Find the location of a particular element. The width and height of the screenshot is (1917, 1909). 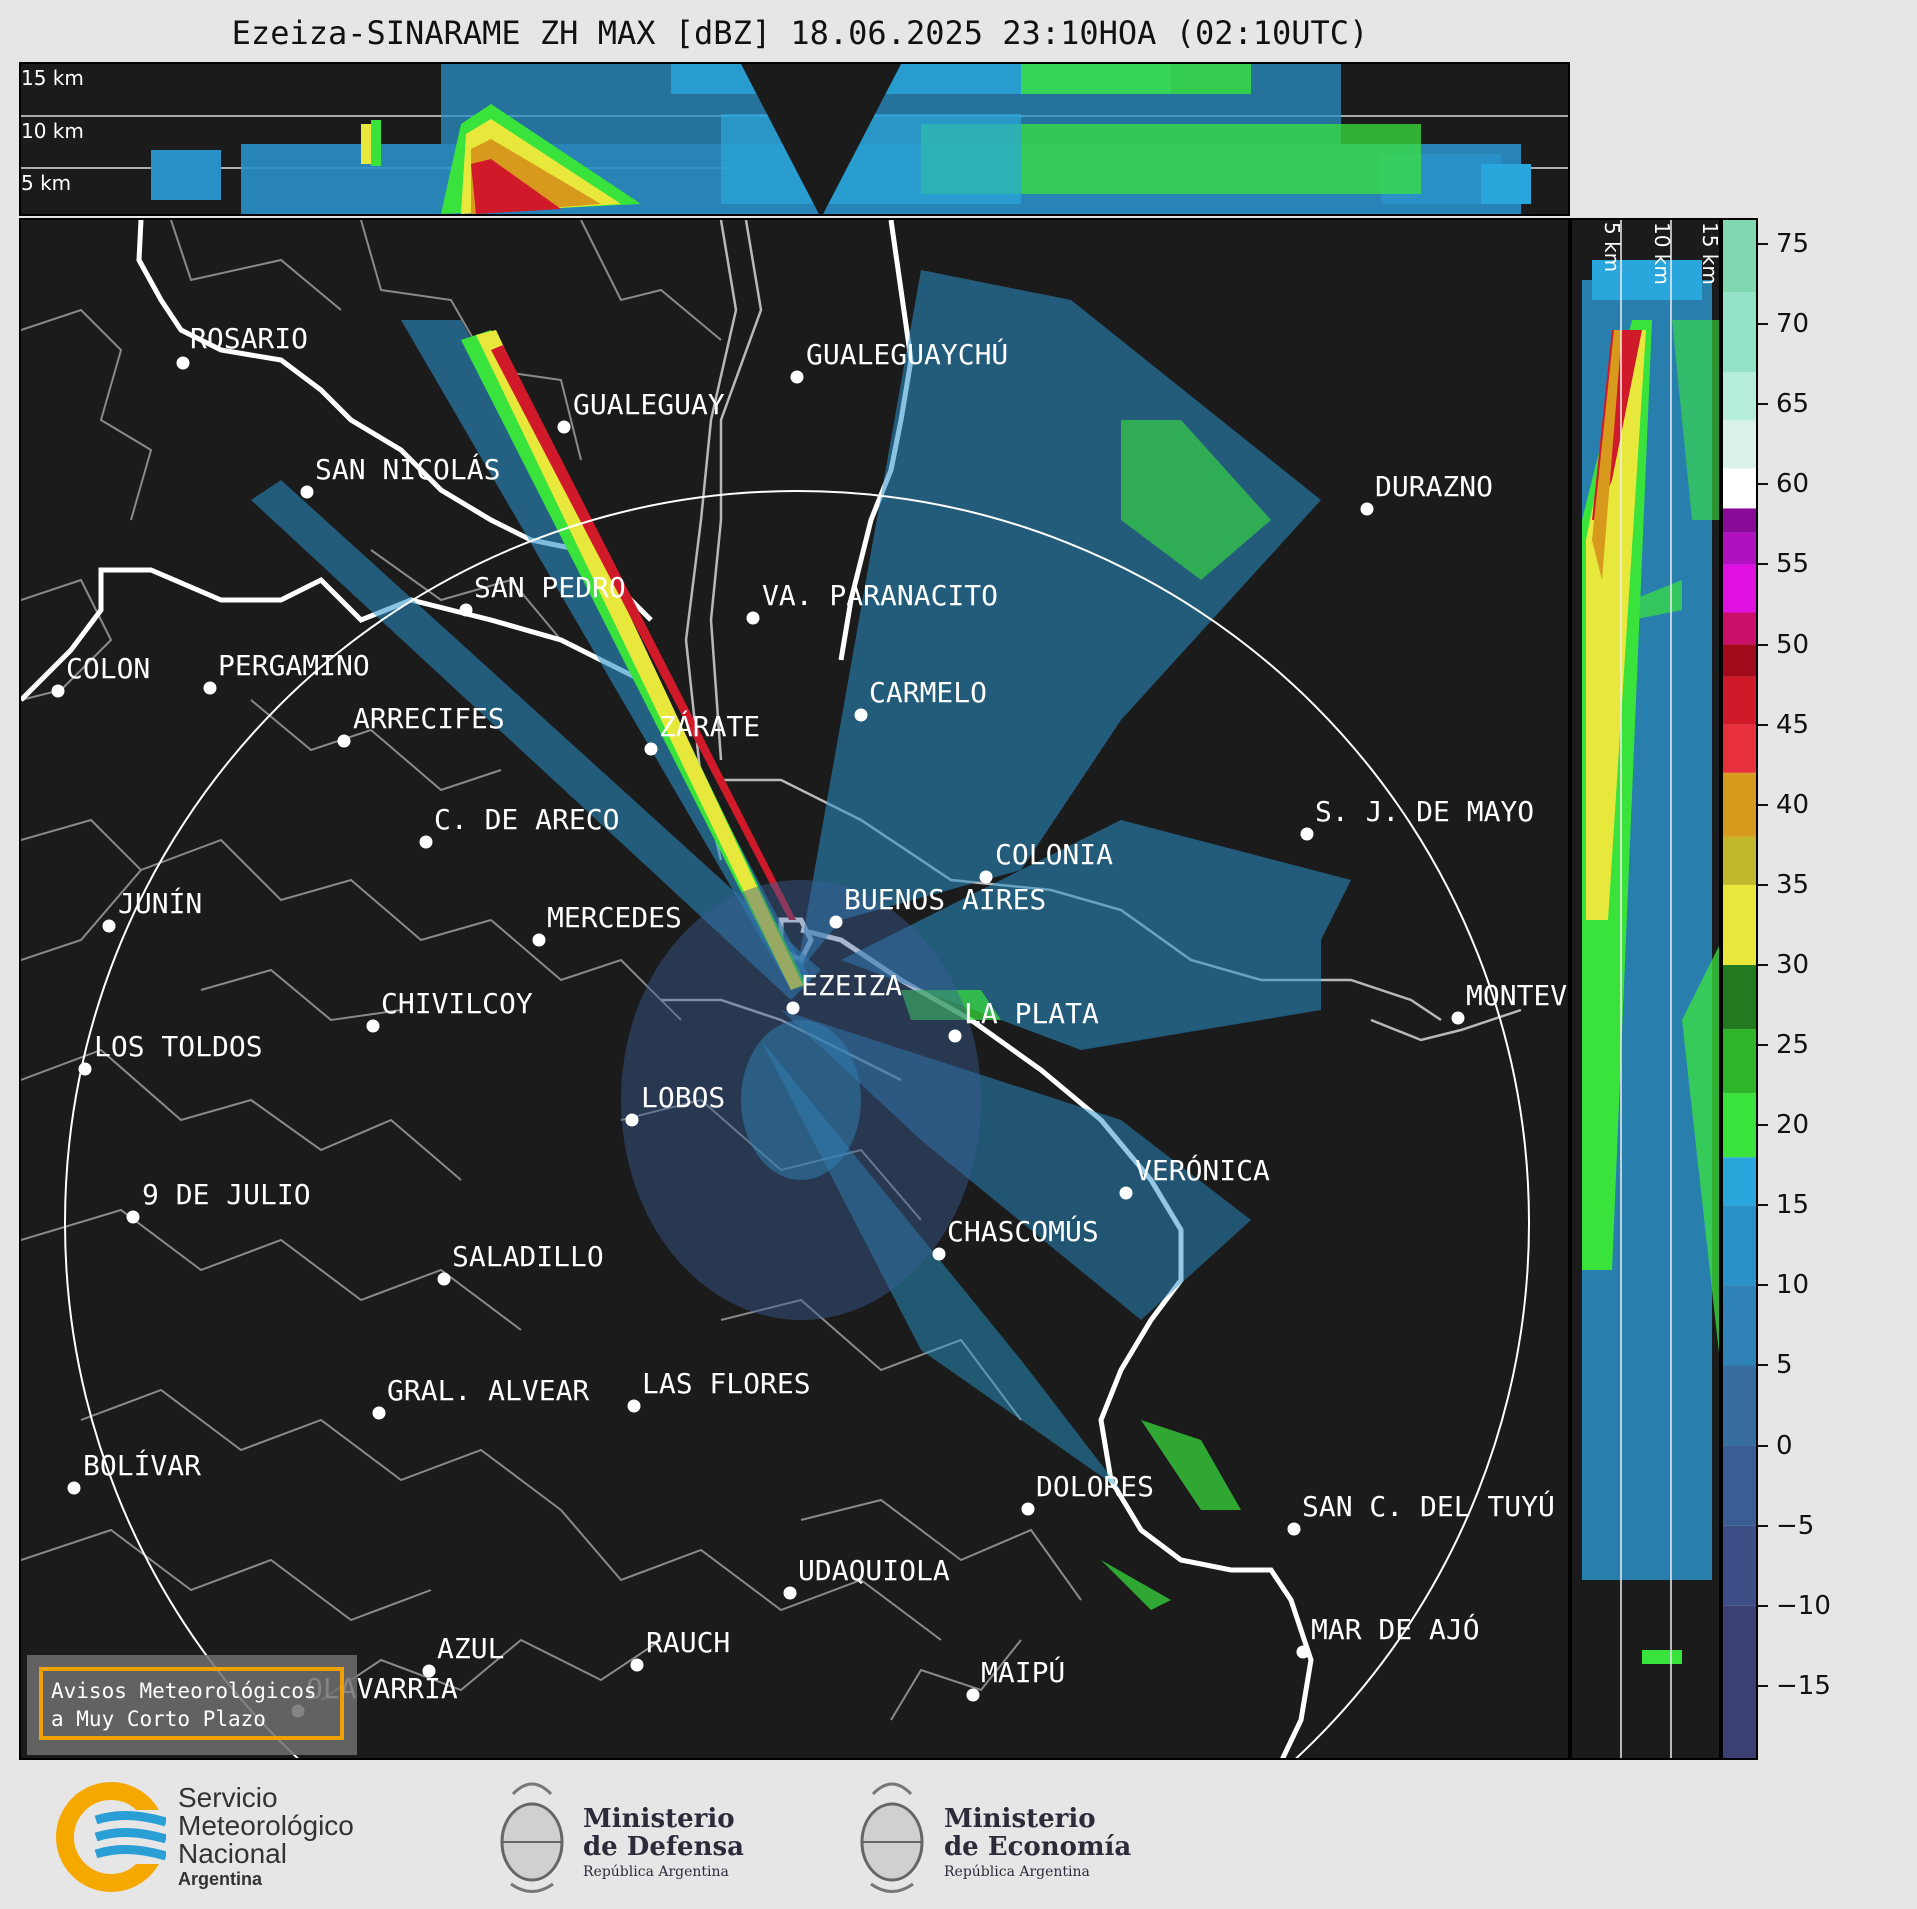

colorbar-tick-label: −10 is located at coordinates (1803, 1605).